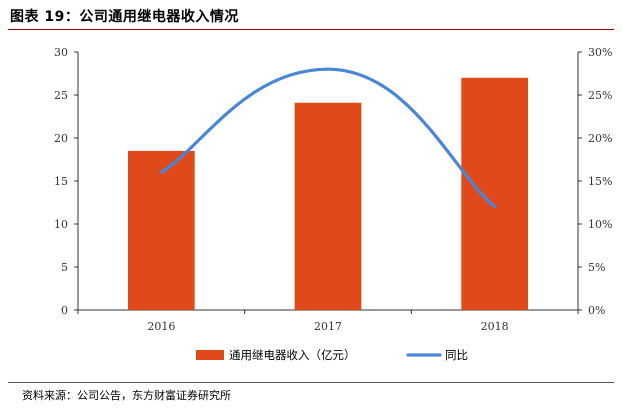 This screenshot has width=622, height=416. What do you see at coordinates (64, 310) in the screenshot?
I see `left-tick-label: 0` at bounding box center [64, 310].